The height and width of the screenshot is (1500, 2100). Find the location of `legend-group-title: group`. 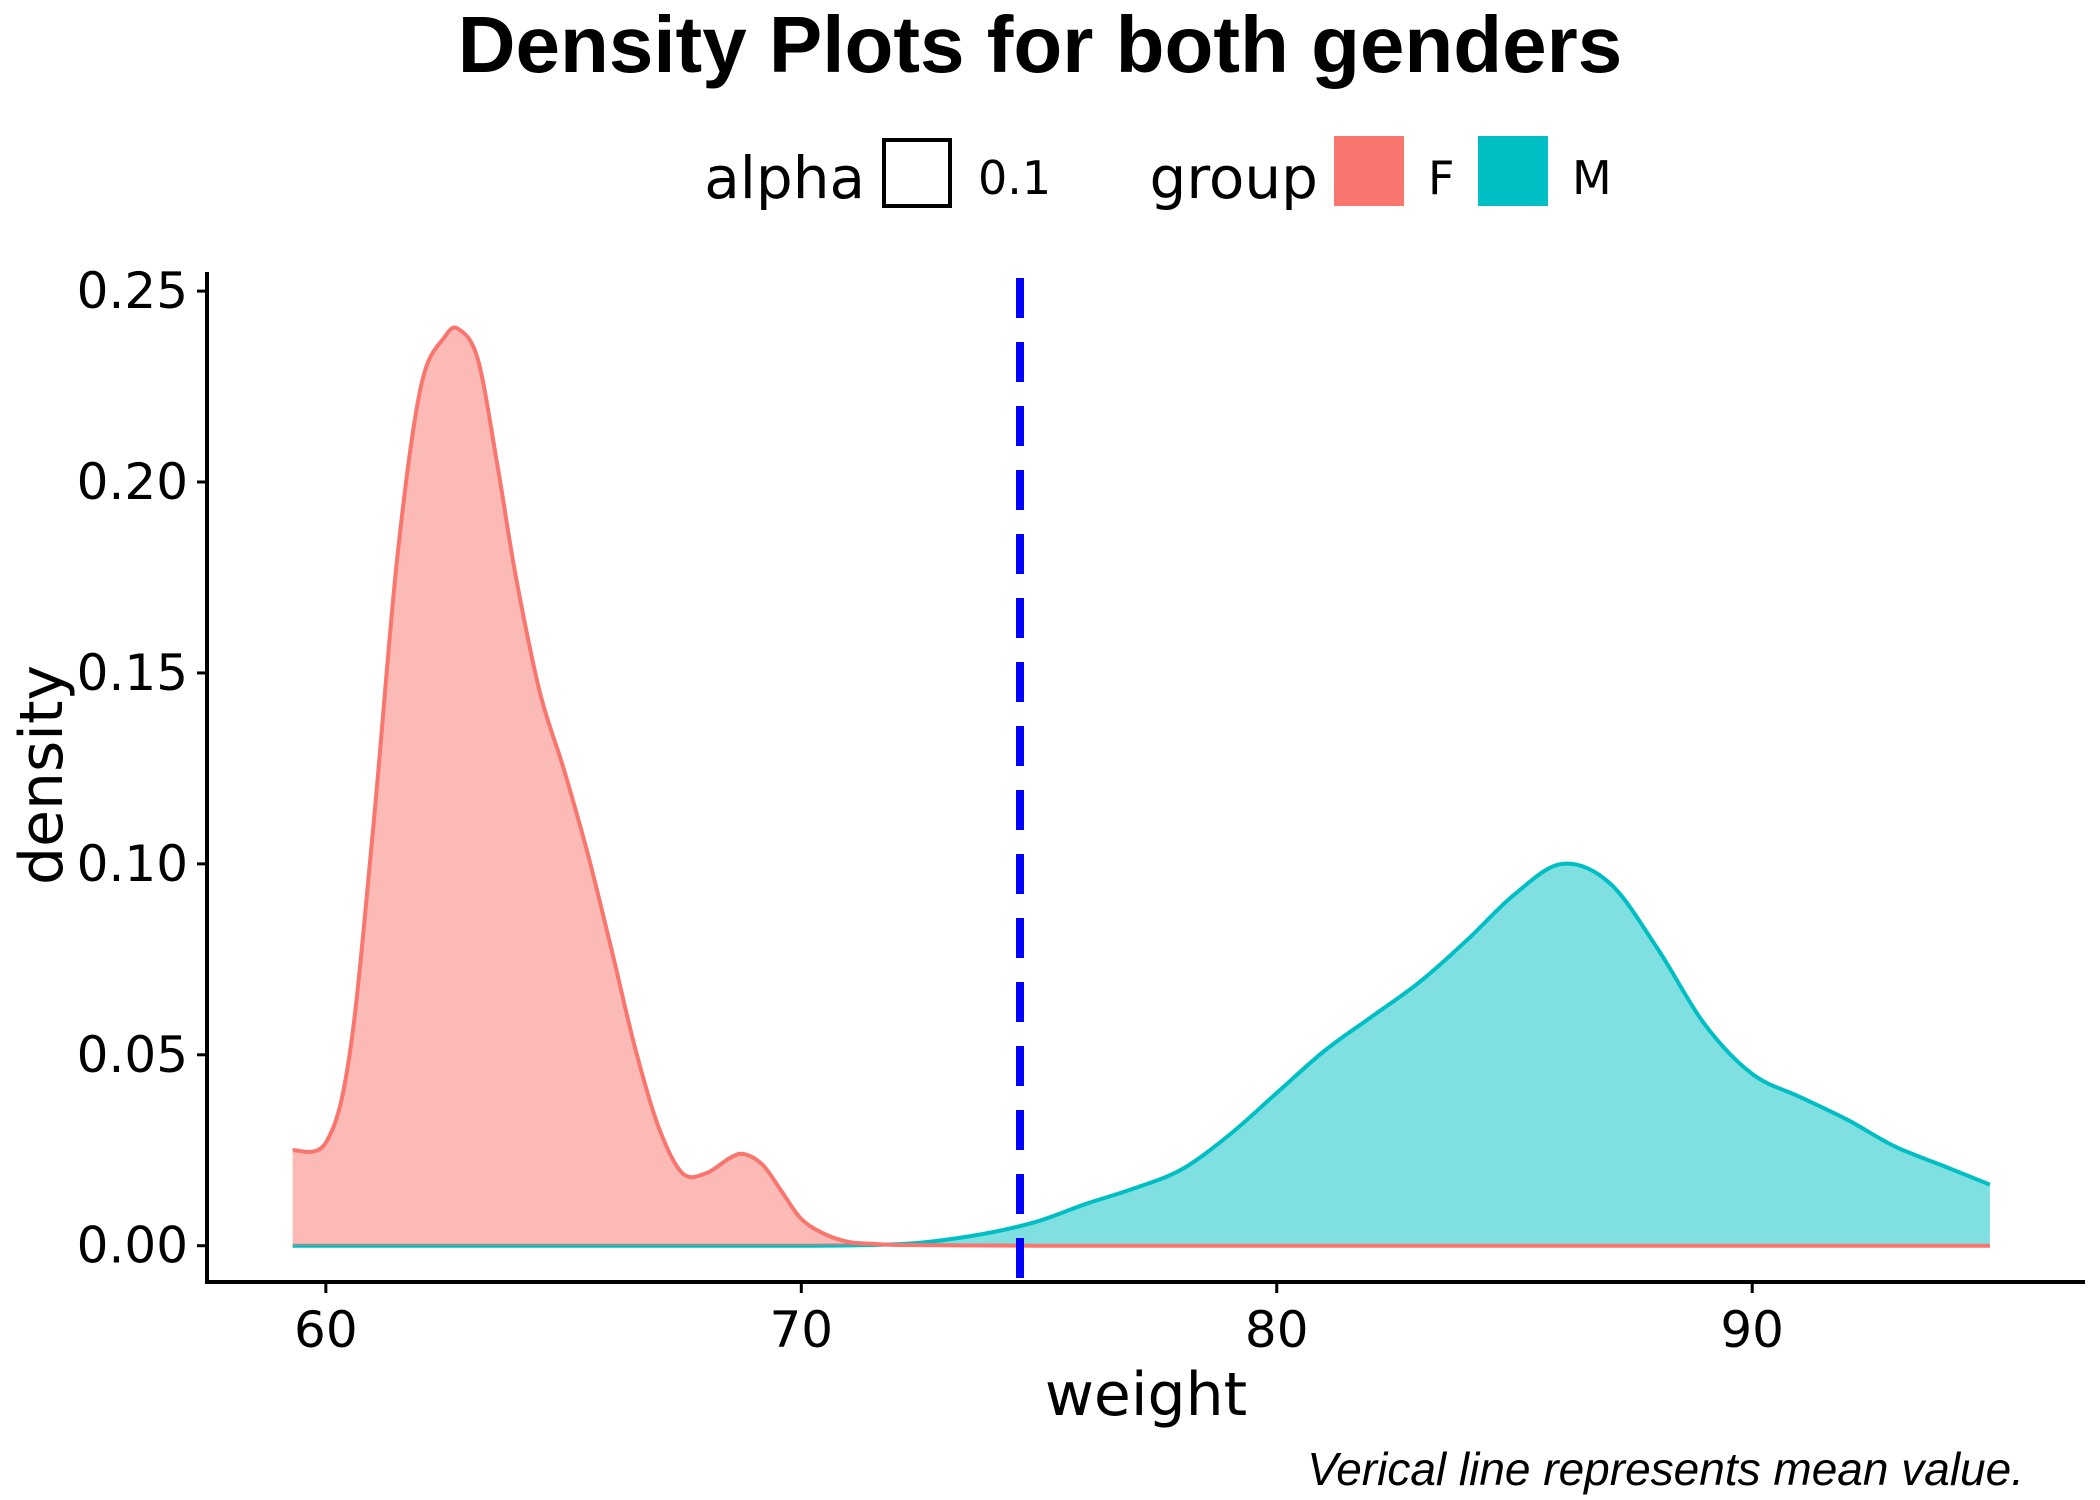

legend-group-title: group is located at coordinates (1234, 178).